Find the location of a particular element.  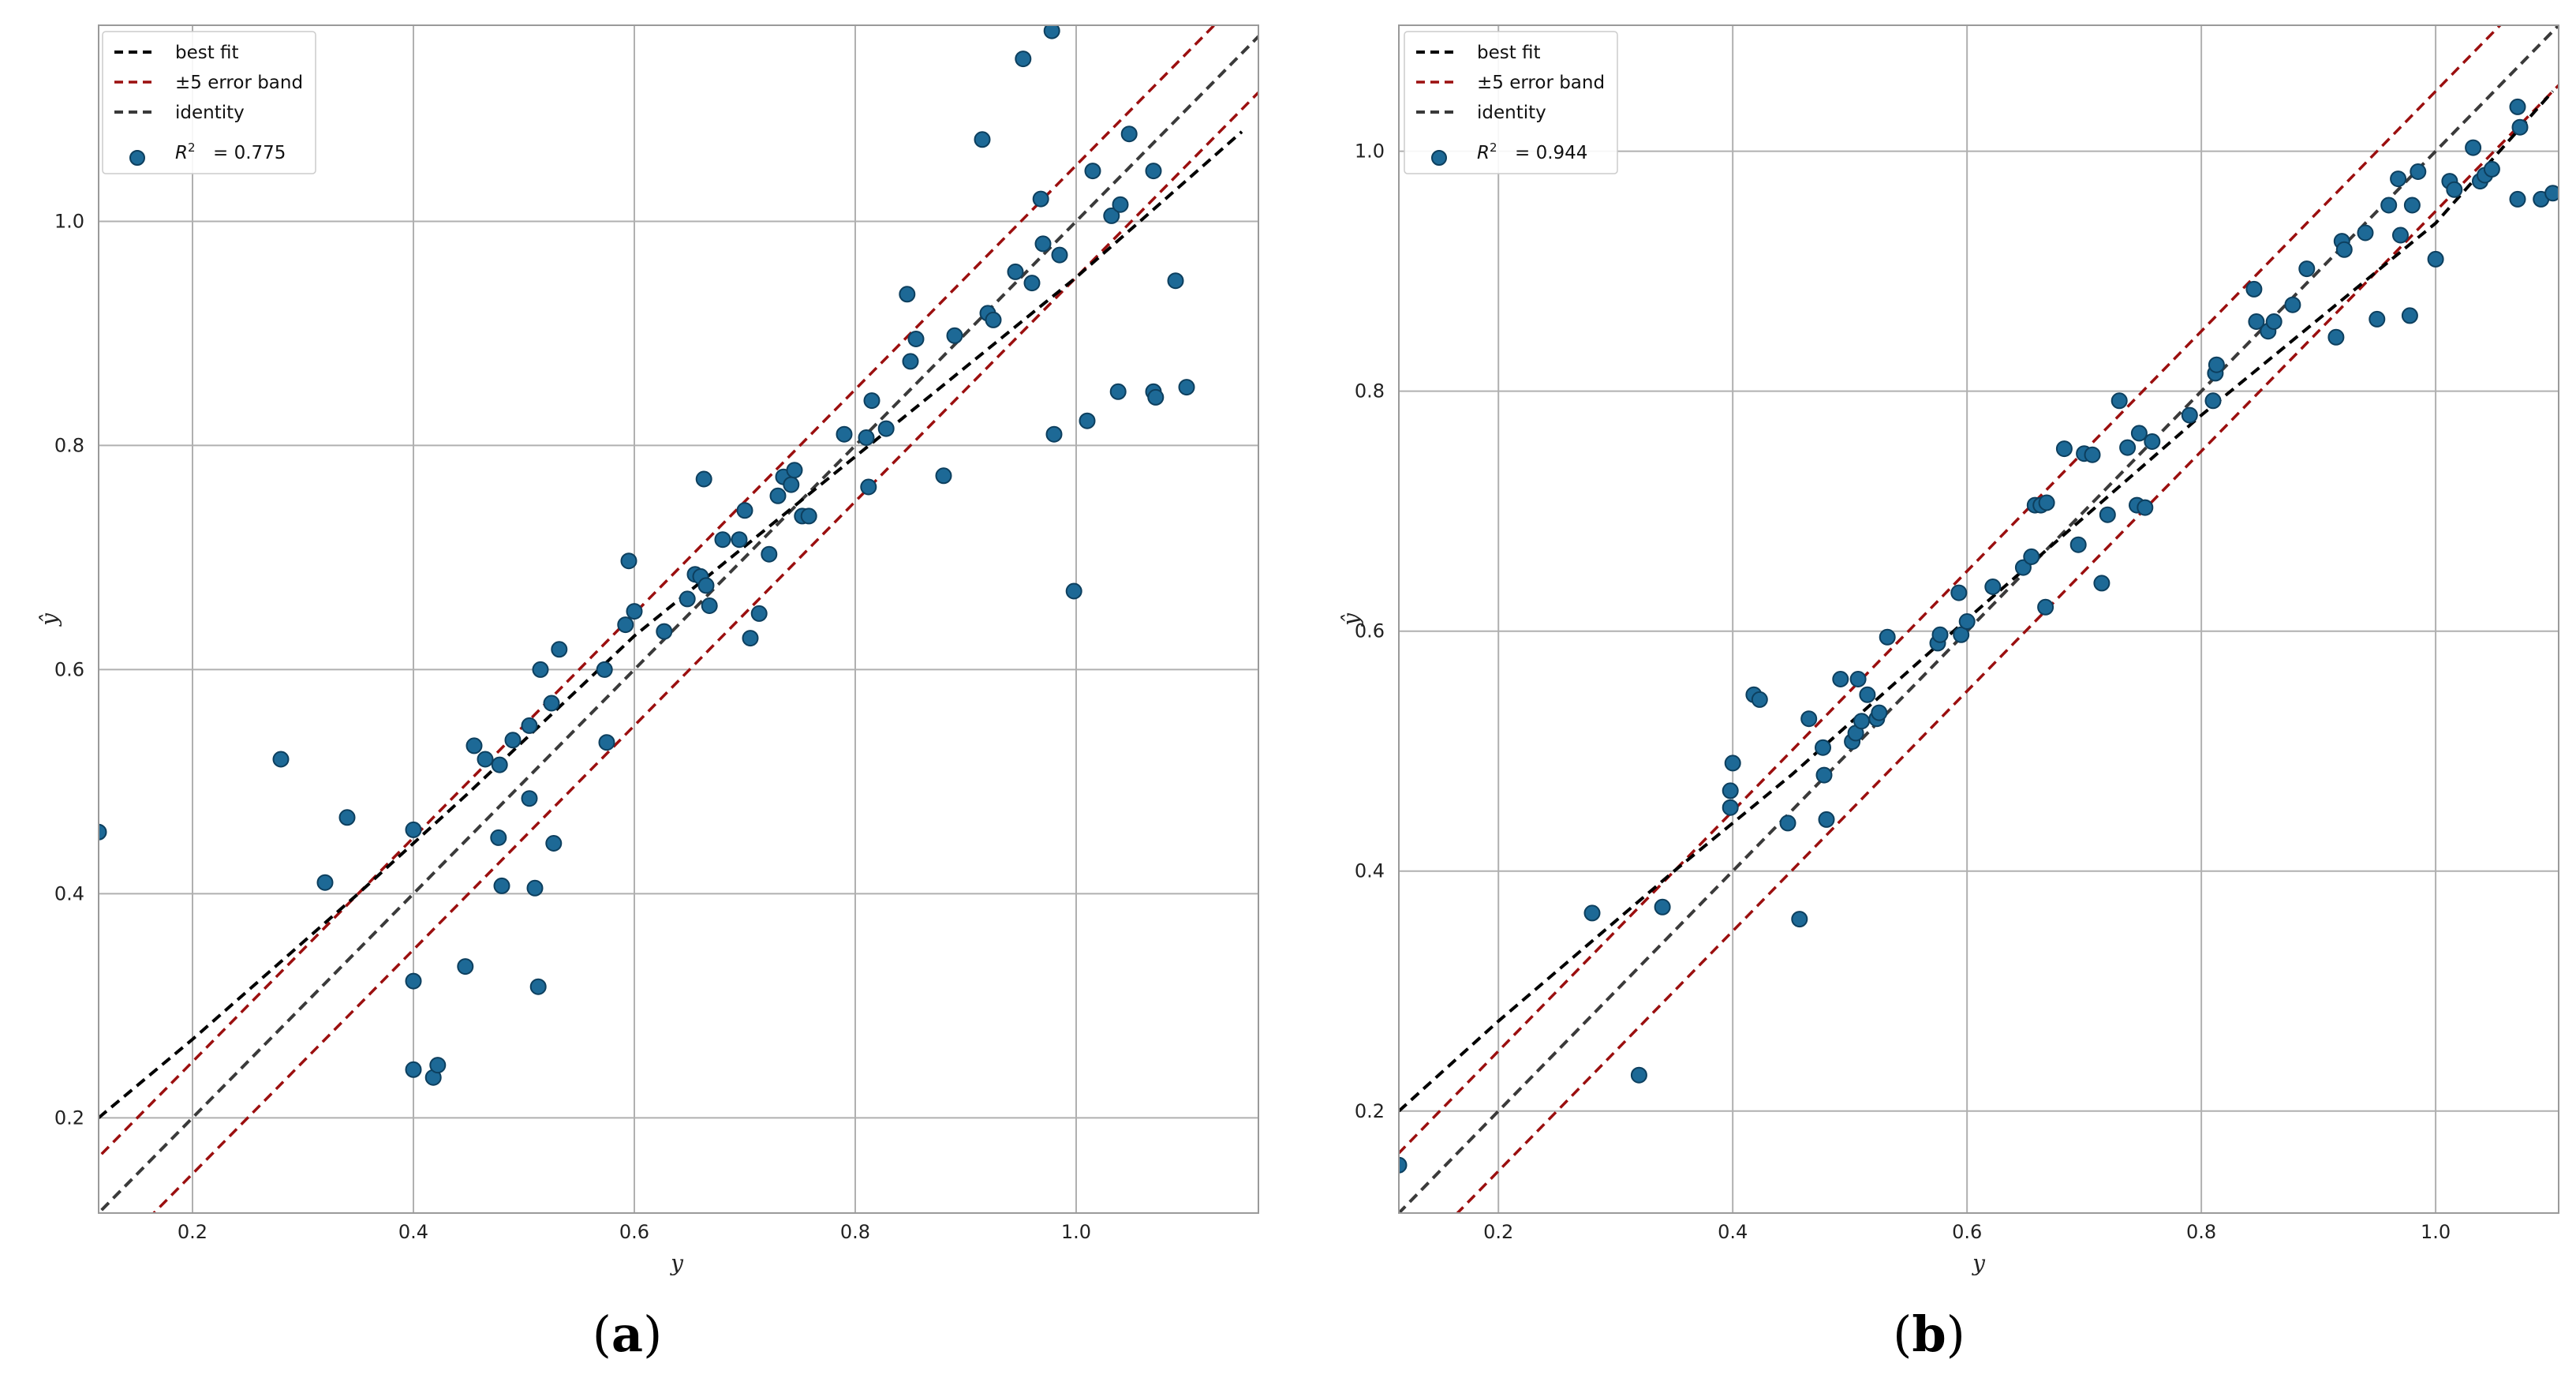

legend-identity-label: identity is located at coordinates (210, 113).